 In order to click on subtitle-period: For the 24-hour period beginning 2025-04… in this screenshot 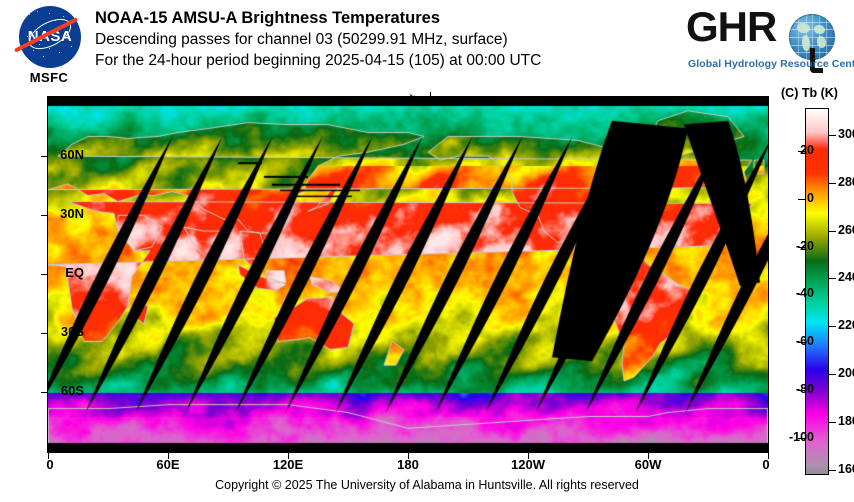, I will do `click(318, 60)`.